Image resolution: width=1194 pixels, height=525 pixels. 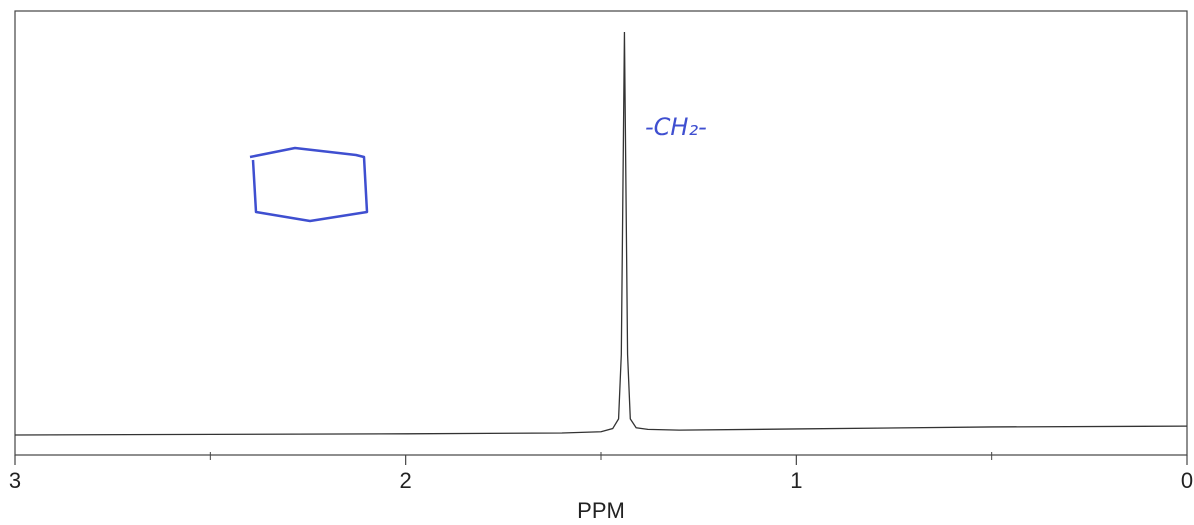 What do you see at coordinates (796, 480) in the screenshot?
I see `x-tick-label: 1` at bounding box center [796, 480].